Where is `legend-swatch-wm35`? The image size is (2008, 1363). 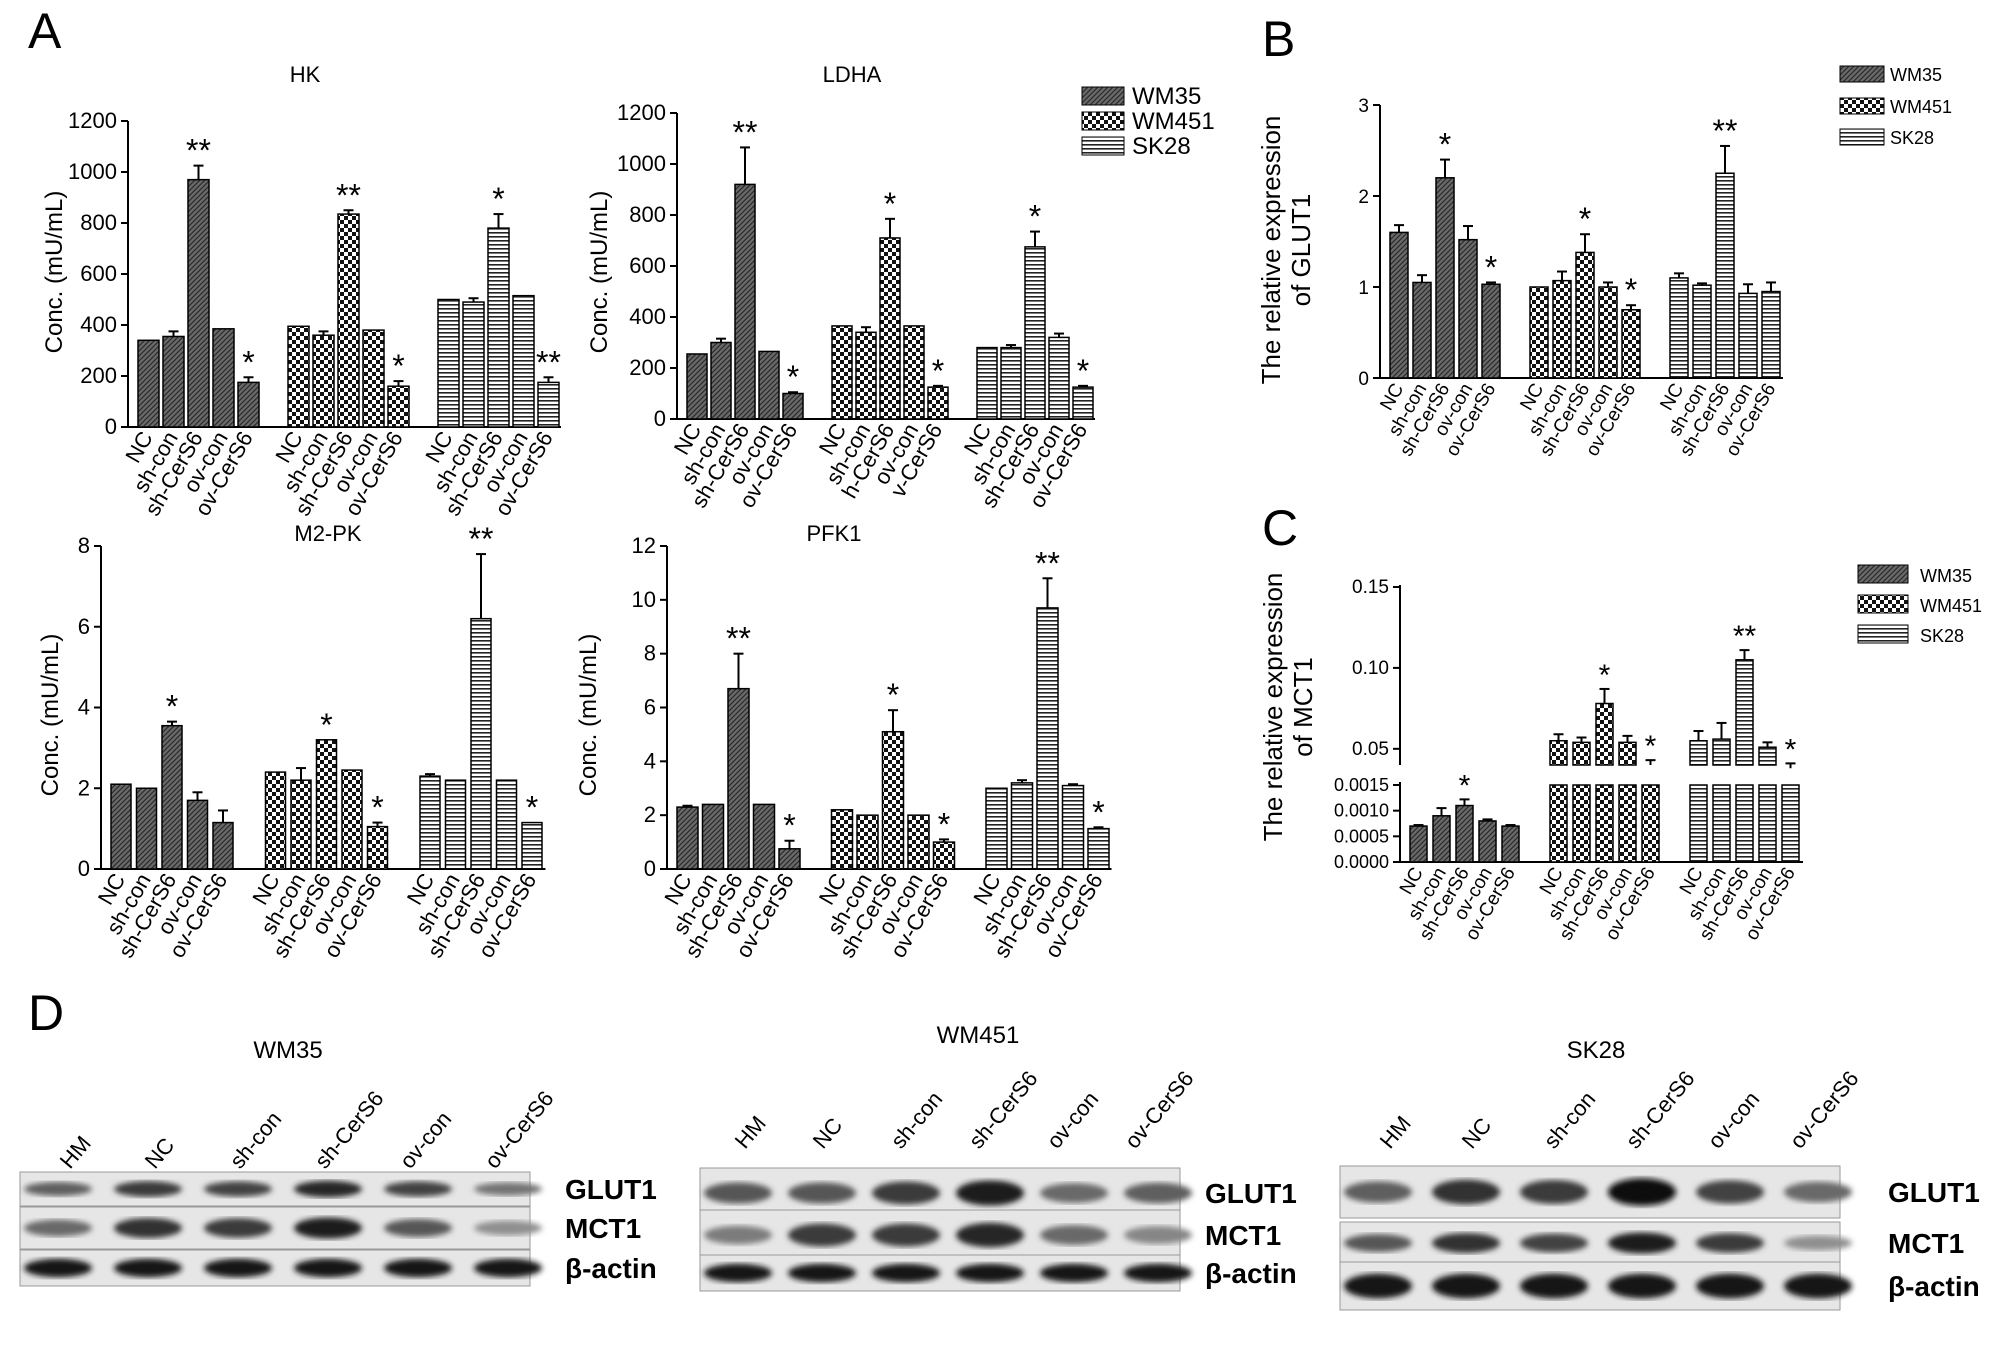
legend-swatch-wm35 is located at coordinates (1862, 74).